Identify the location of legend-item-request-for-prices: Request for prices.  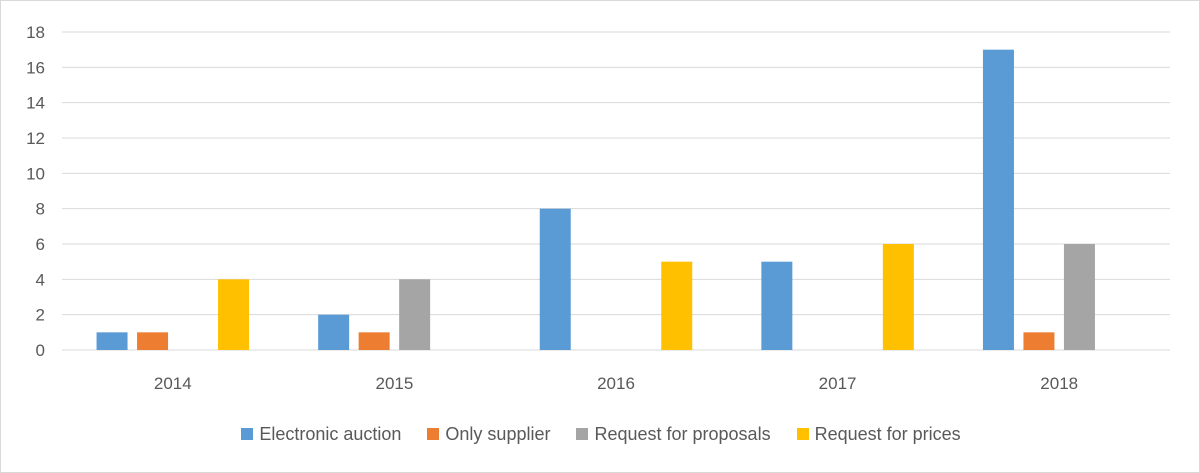
(878, 434).